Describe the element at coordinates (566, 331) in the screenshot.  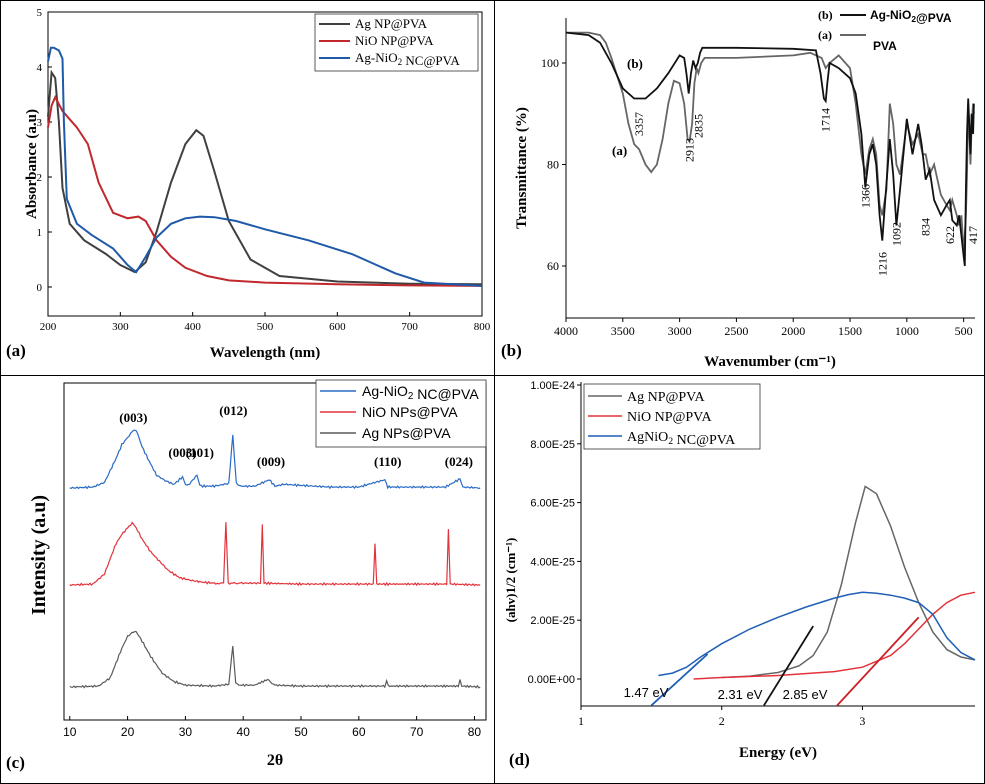
I see `x-tick-label-b: 4000` at that location.